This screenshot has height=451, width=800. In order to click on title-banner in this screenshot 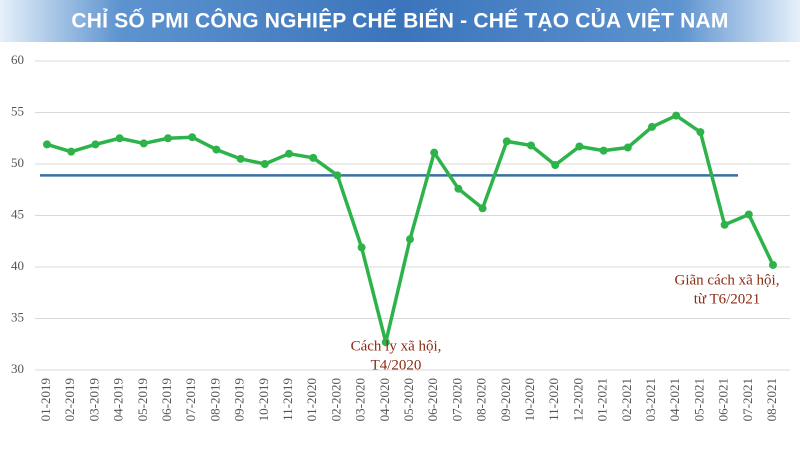, I will do `click(400, 21)`.